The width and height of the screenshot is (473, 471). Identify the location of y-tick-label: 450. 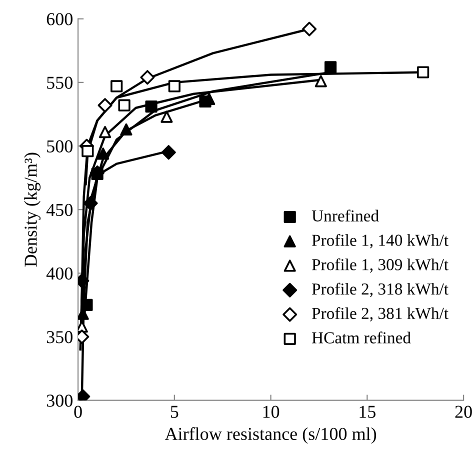
(59, 210).